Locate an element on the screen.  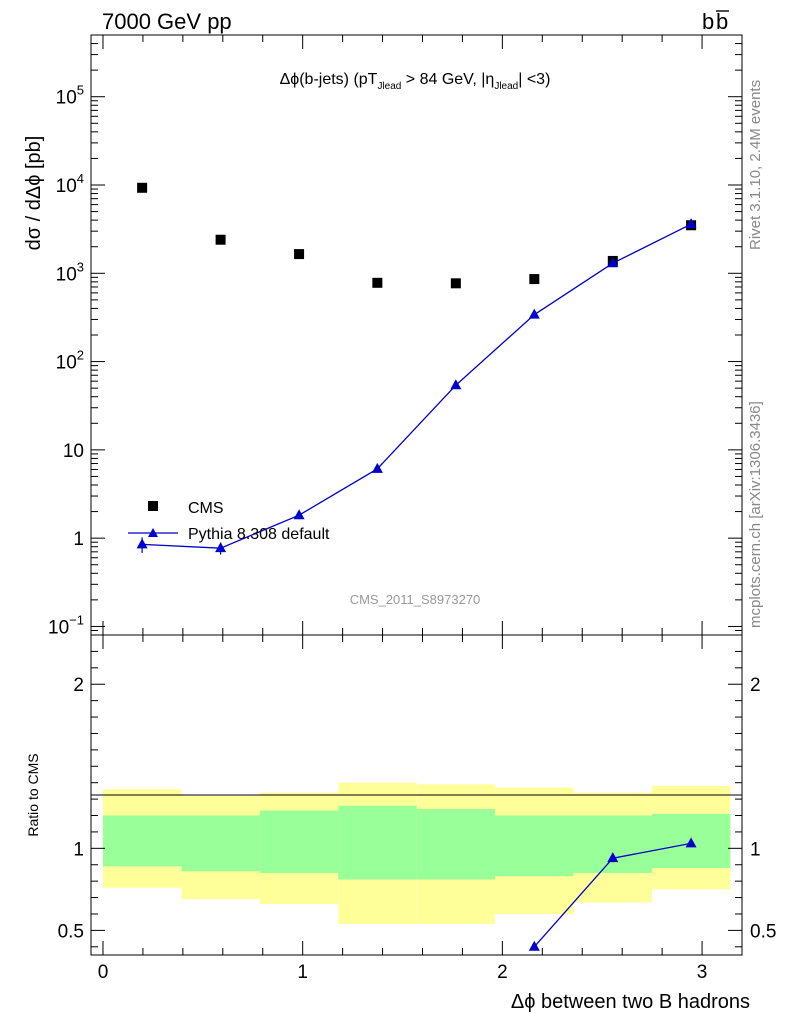
x-tick-label: 0 is located at coordinates (103, 972).